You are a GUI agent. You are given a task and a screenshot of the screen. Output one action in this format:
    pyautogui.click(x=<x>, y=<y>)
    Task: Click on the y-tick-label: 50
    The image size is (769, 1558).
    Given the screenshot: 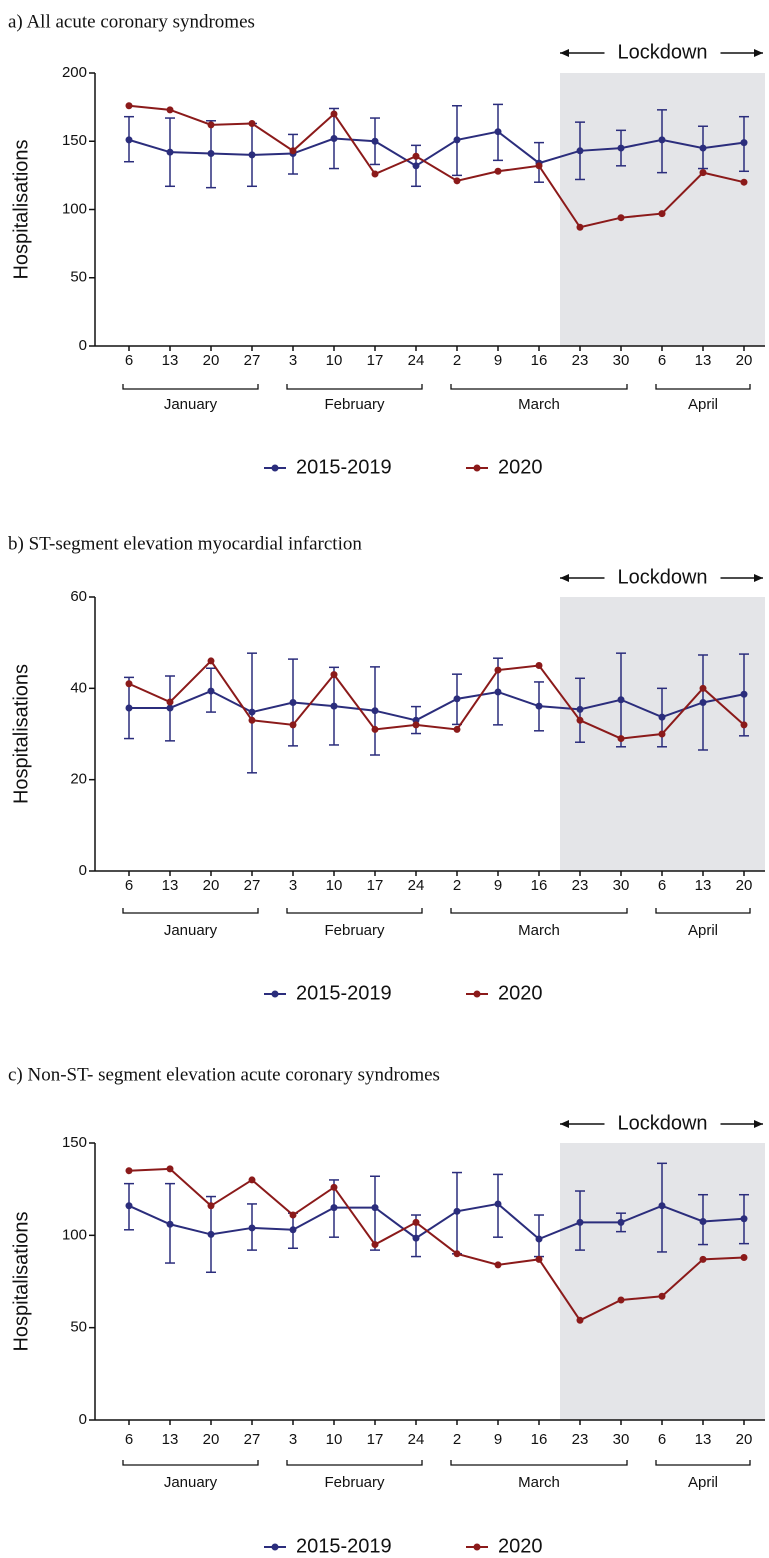 What is the action you would take?
    pyautogui.click(x=78, y=277)
    